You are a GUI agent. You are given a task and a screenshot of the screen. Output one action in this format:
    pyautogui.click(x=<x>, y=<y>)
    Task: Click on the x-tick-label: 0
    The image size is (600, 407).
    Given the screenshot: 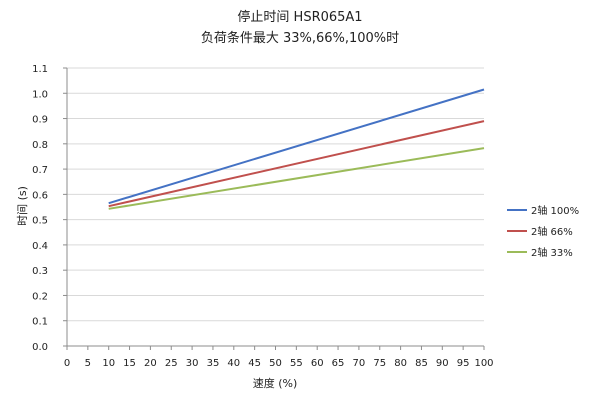 What is the action you would take?
    pyautogui.click(x=67, y=363)
    